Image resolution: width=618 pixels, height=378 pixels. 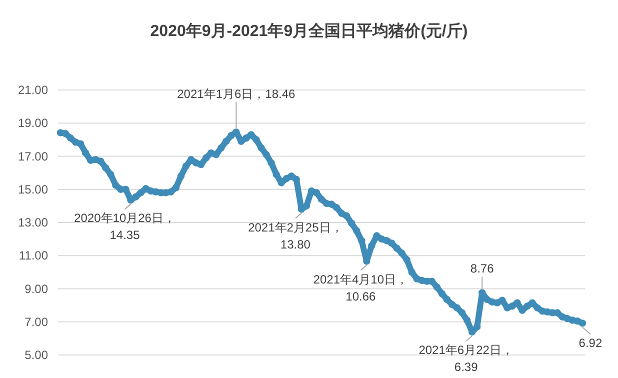 I want to click on ytick: 15.00, so click(x=33, y=189).